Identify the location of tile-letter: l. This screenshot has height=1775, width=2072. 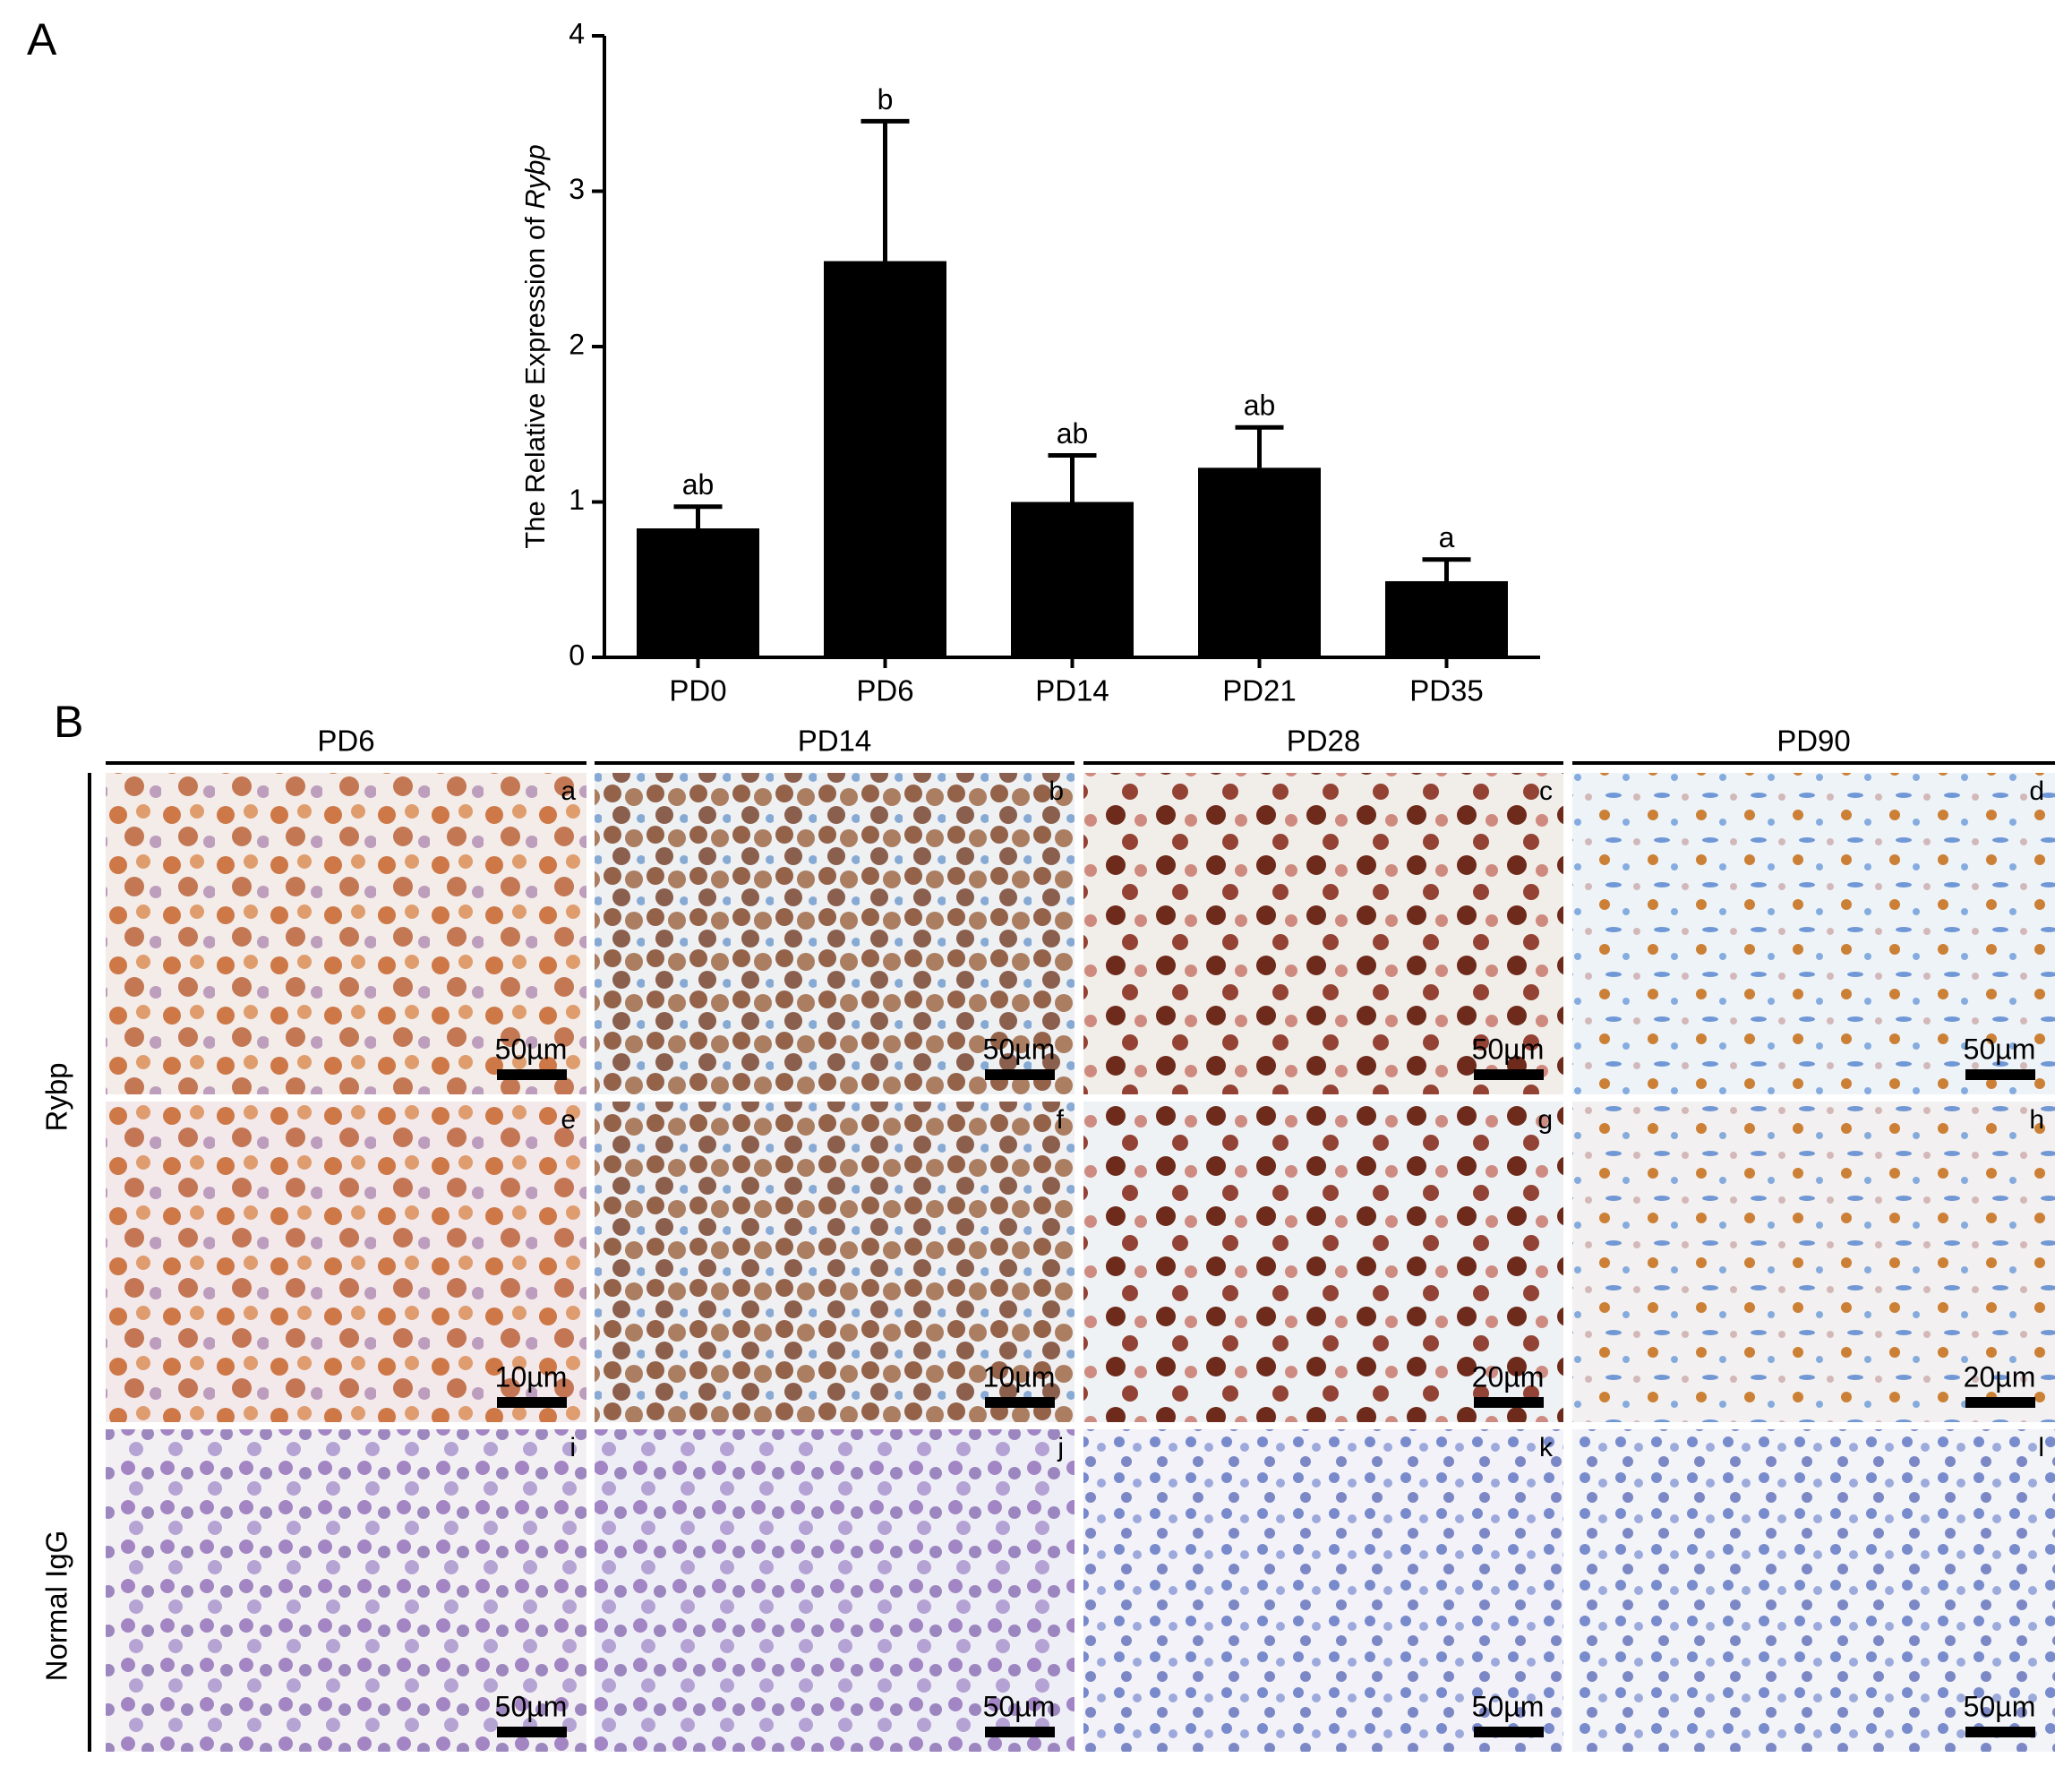
(2041, 1447).